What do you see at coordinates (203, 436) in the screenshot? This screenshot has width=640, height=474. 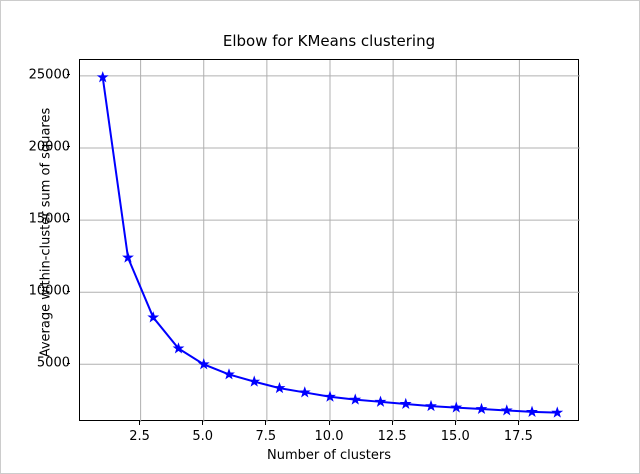 I see `x-tick-label: 5.0` at bounding box center [203, 436].